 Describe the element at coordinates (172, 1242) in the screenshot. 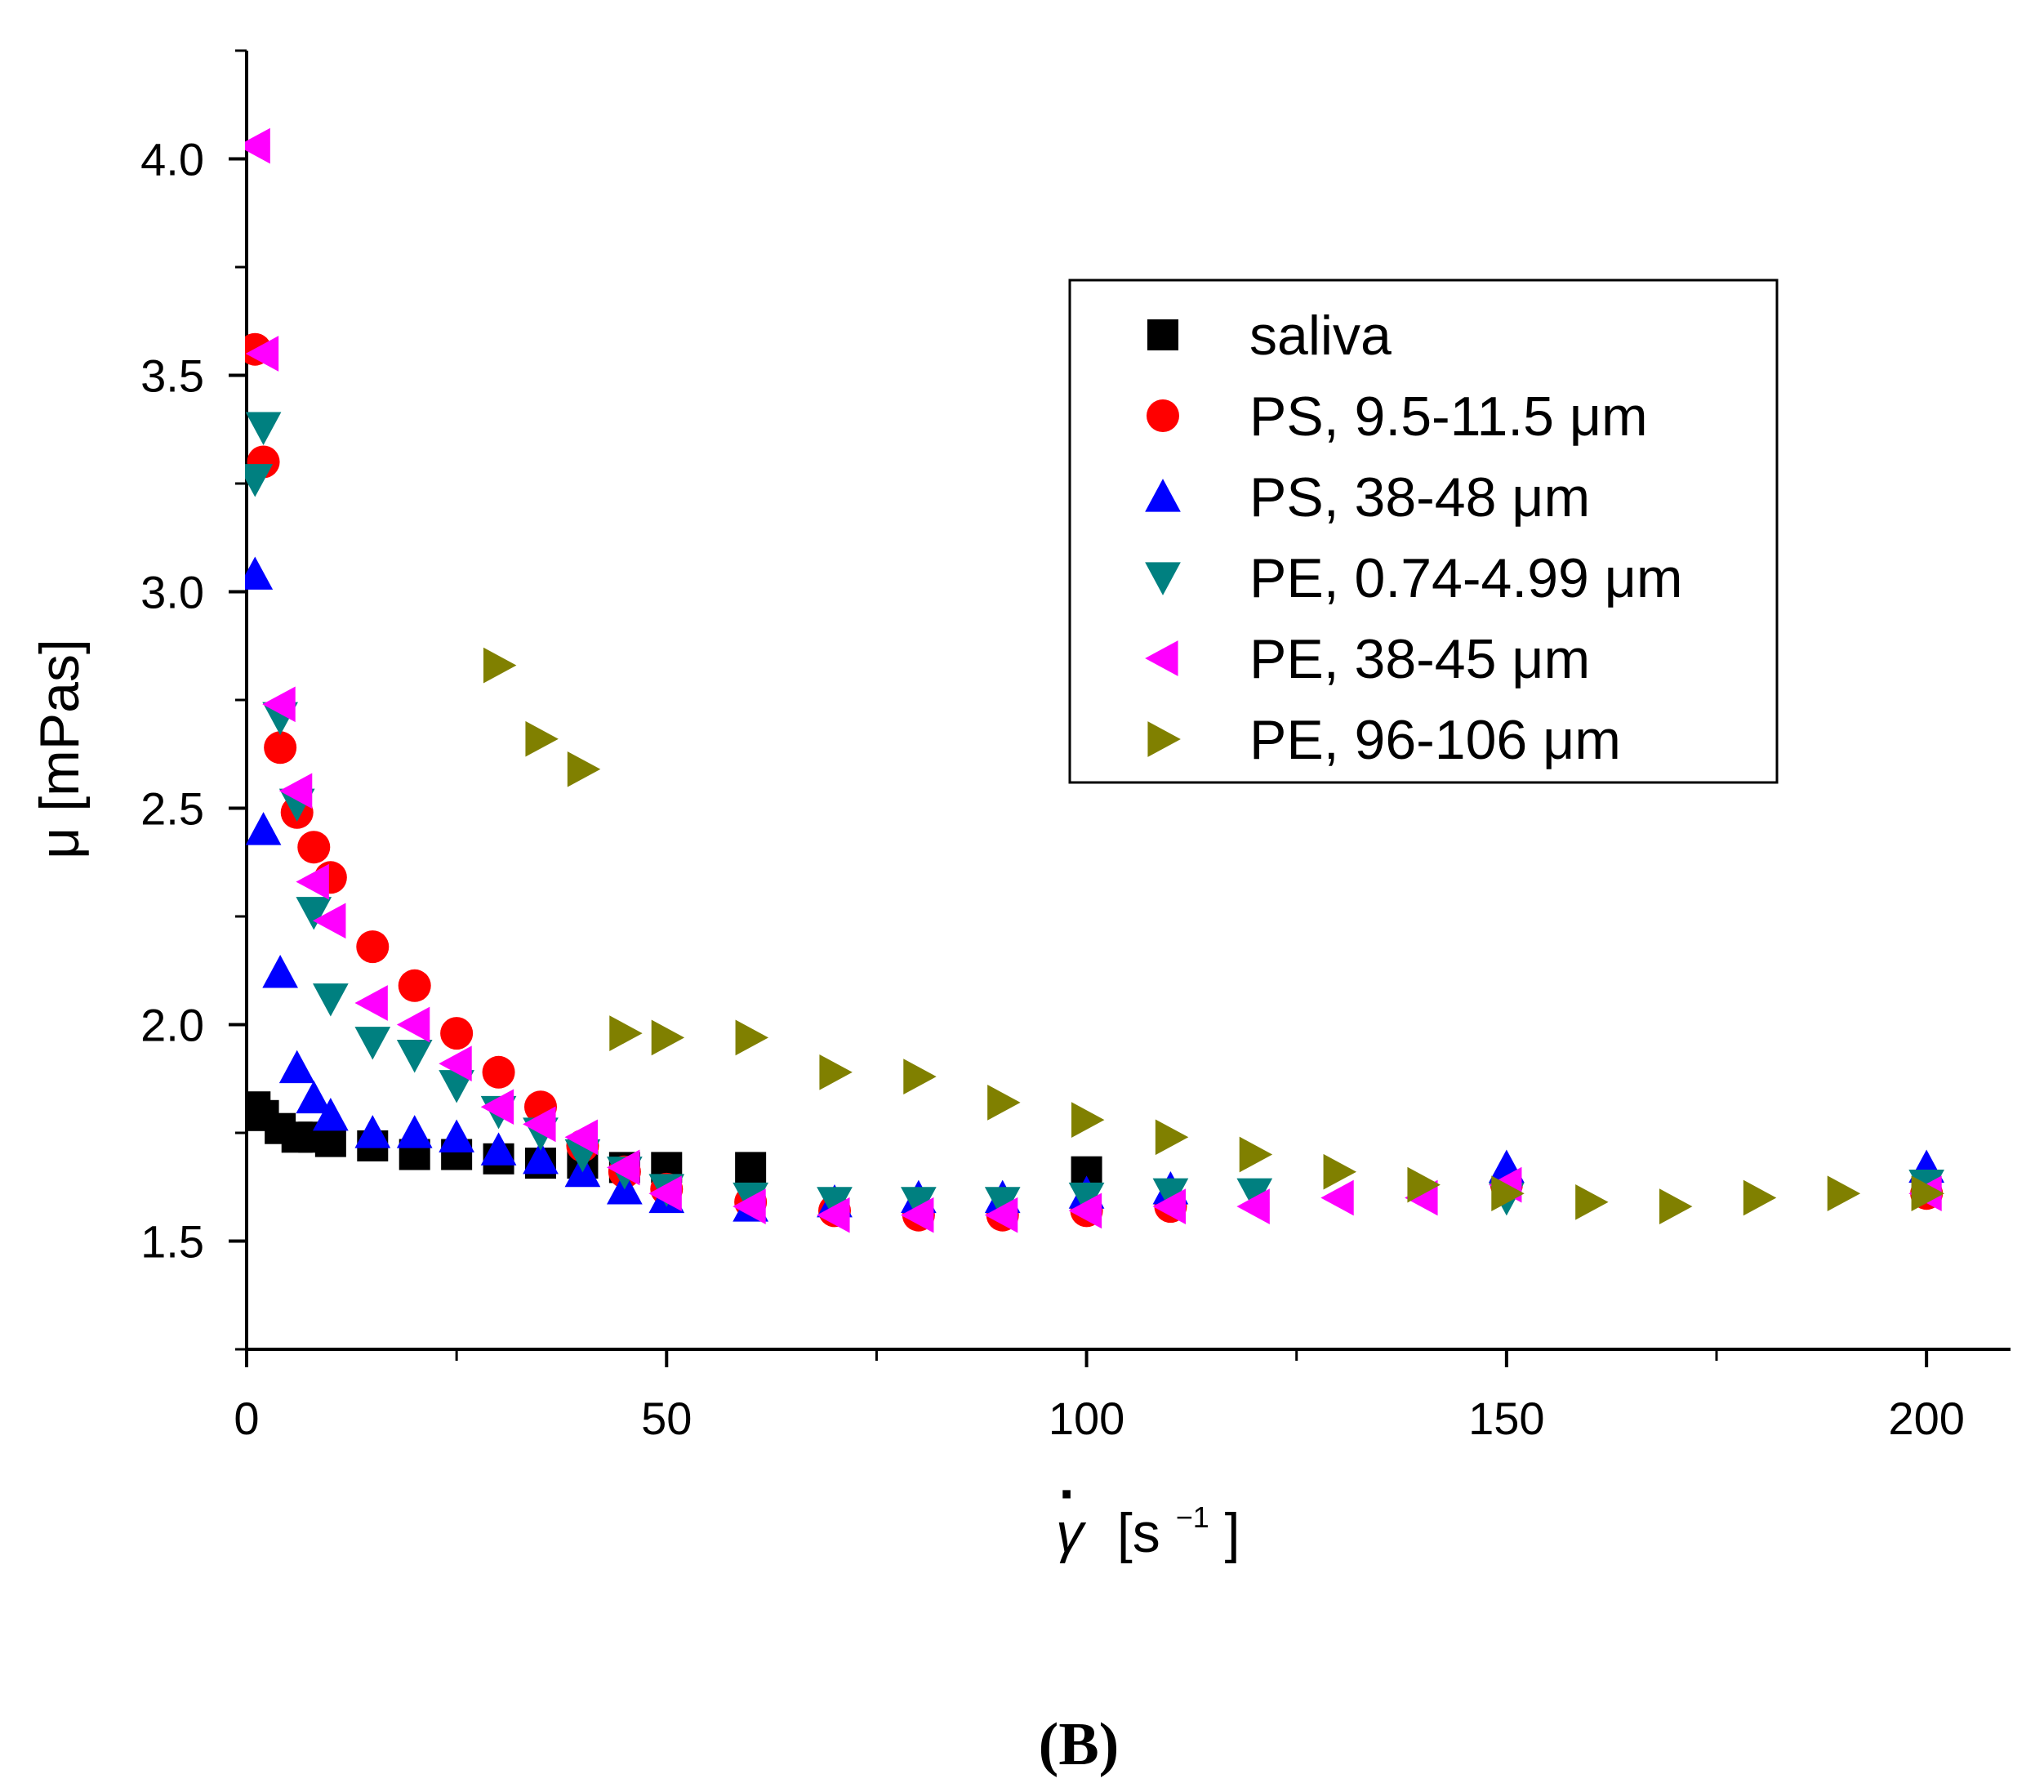

I see `y-tick-label: 1.5` at that location.